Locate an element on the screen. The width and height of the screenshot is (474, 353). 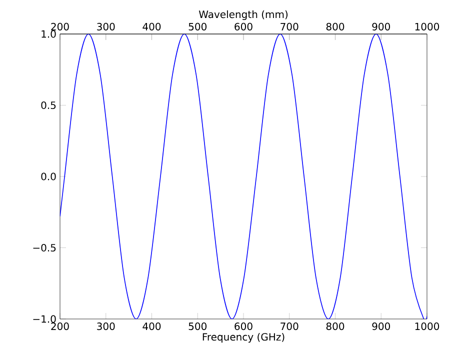
x-tick-label: 600 is located at coordinates (243, 326).